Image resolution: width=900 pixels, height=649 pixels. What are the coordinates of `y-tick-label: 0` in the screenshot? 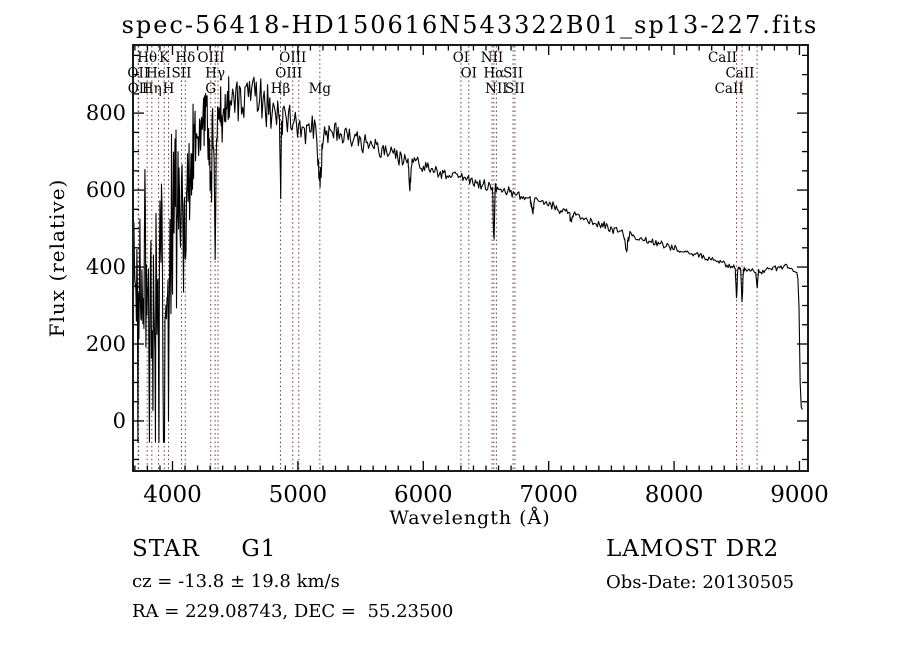 It's located at (119, 421).